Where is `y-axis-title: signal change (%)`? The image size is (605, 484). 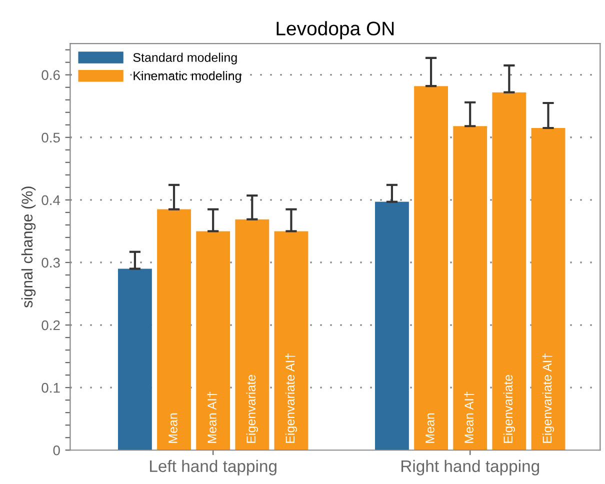 y-axis-title: signal change (%) is located at coordinates (28, 247).